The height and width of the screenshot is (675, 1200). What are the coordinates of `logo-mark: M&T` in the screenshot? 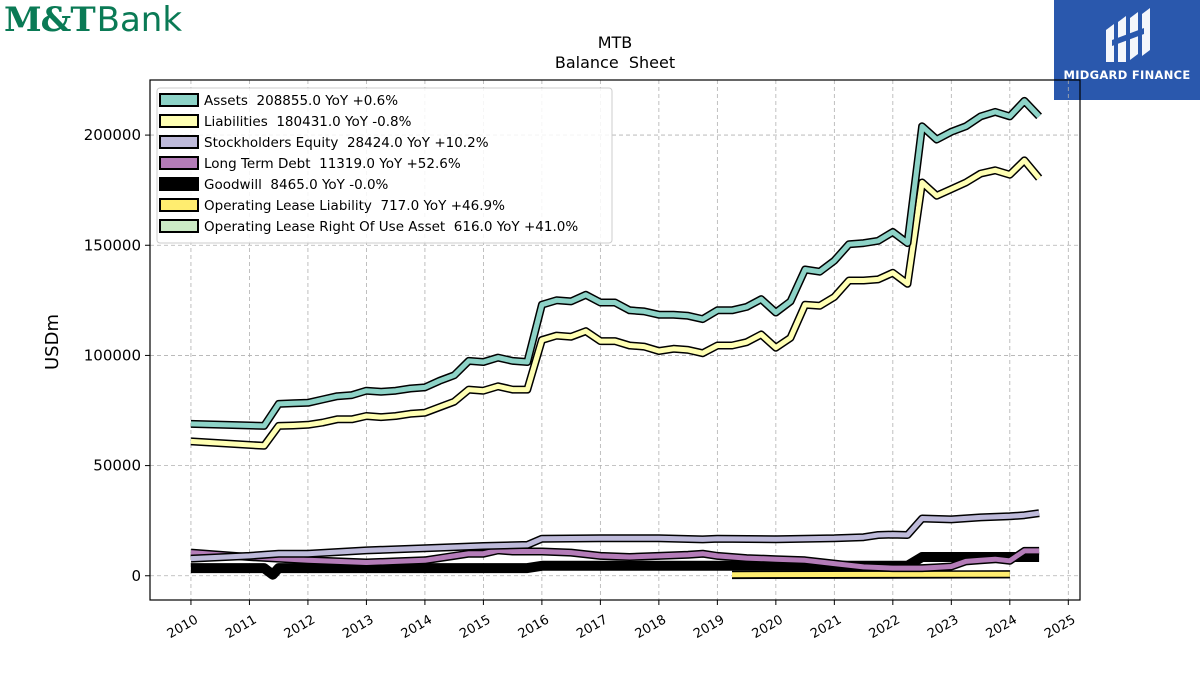 It's located at (50, 20).